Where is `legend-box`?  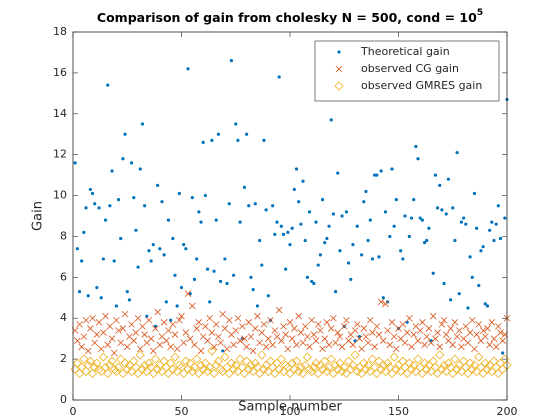 legend-box is located at coordinates (407, 71).